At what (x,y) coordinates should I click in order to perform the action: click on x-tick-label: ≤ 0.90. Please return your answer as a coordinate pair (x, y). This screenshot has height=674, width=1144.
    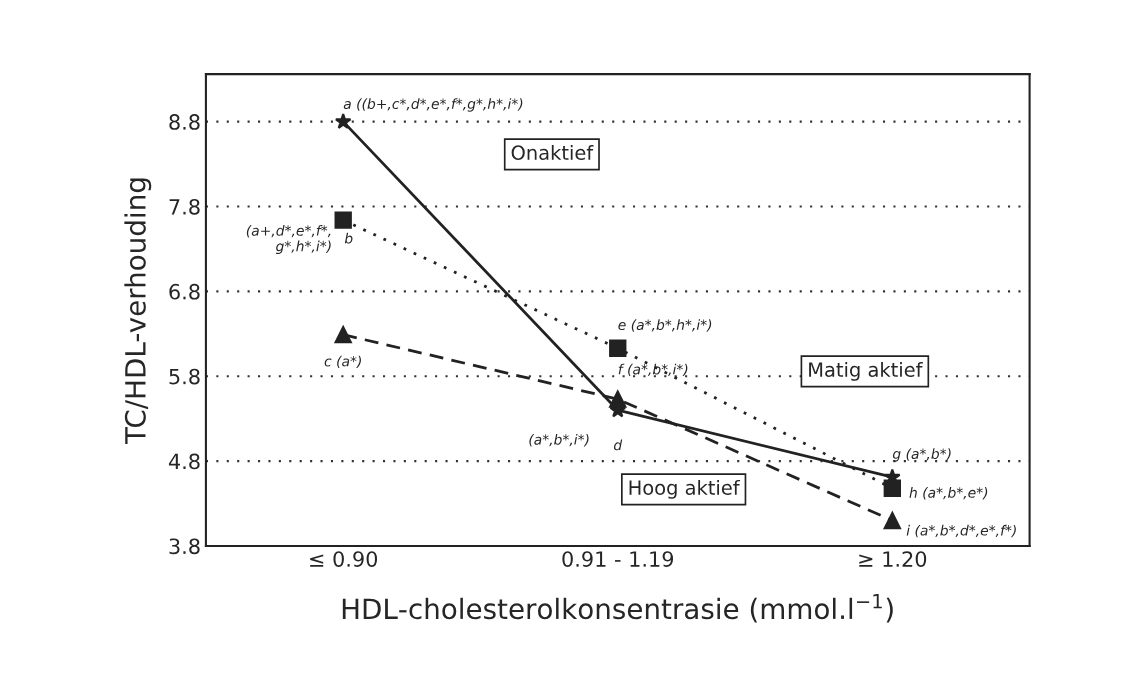
    Looking at the image, I should click on (344, 559).